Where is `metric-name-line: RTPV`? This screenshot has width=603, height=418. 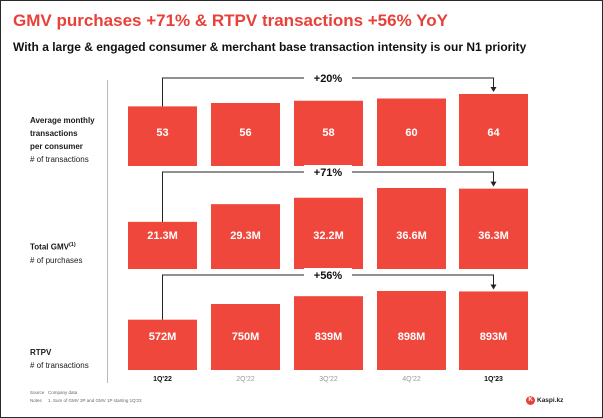
metric-name-line: RTPV is located at coordinates (41, 352).